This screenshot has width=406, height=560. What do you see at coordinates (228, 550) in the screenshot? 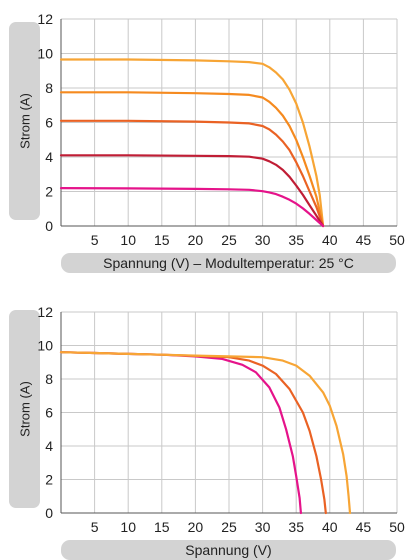
I see `x-axis-label: Spannung (V)` at bounding box center [228, 550].